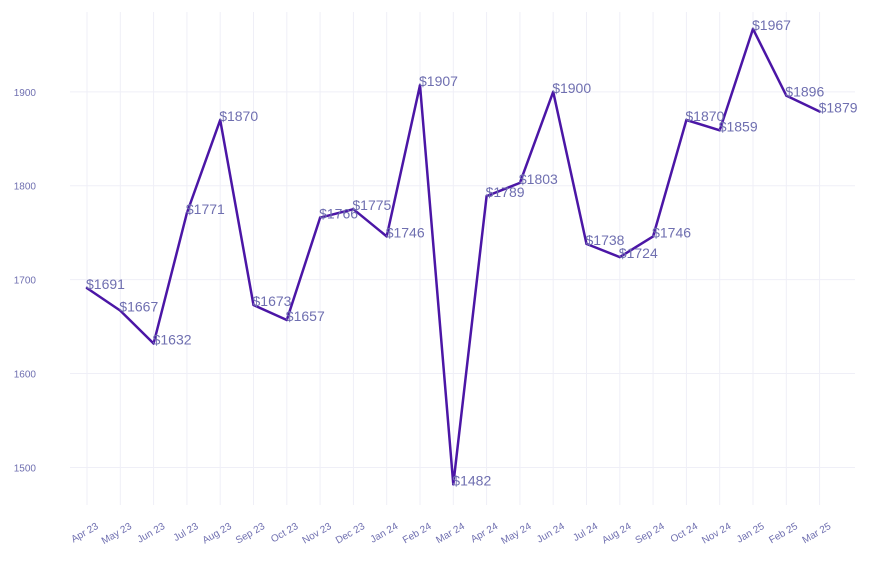  I want to click on y-tick-label: 1700, so click(25, 281).